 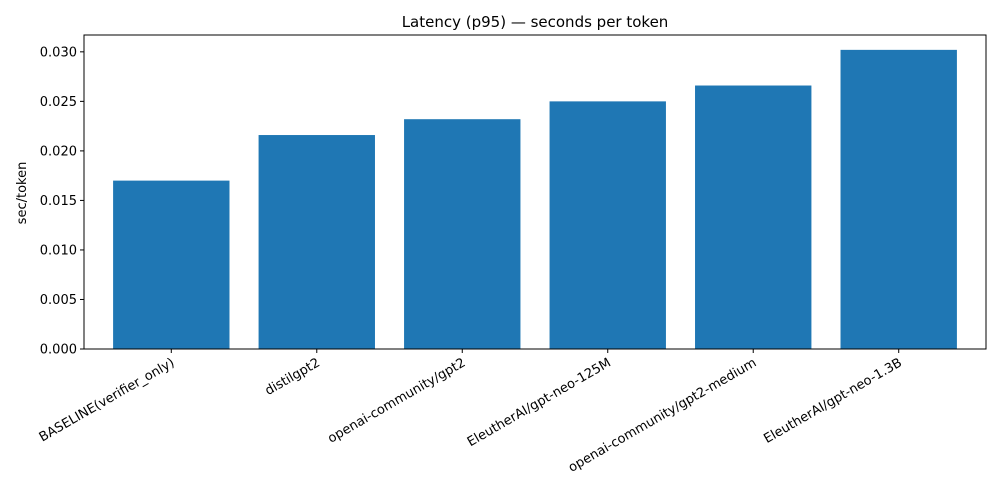 What do you see at coordinates (58, 250) in the screenshot?
I see `y-tick-label-2: 0.010` at bounding box center [58, 250].